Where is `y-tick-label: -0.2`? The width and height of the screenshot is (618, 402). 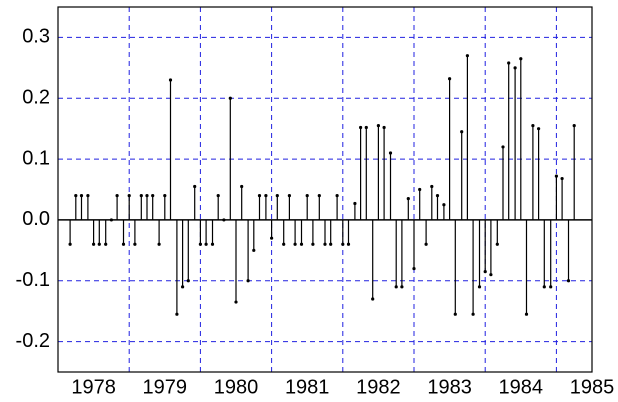
y-tick-label: -0.2 is located at coordinates (33, 341).